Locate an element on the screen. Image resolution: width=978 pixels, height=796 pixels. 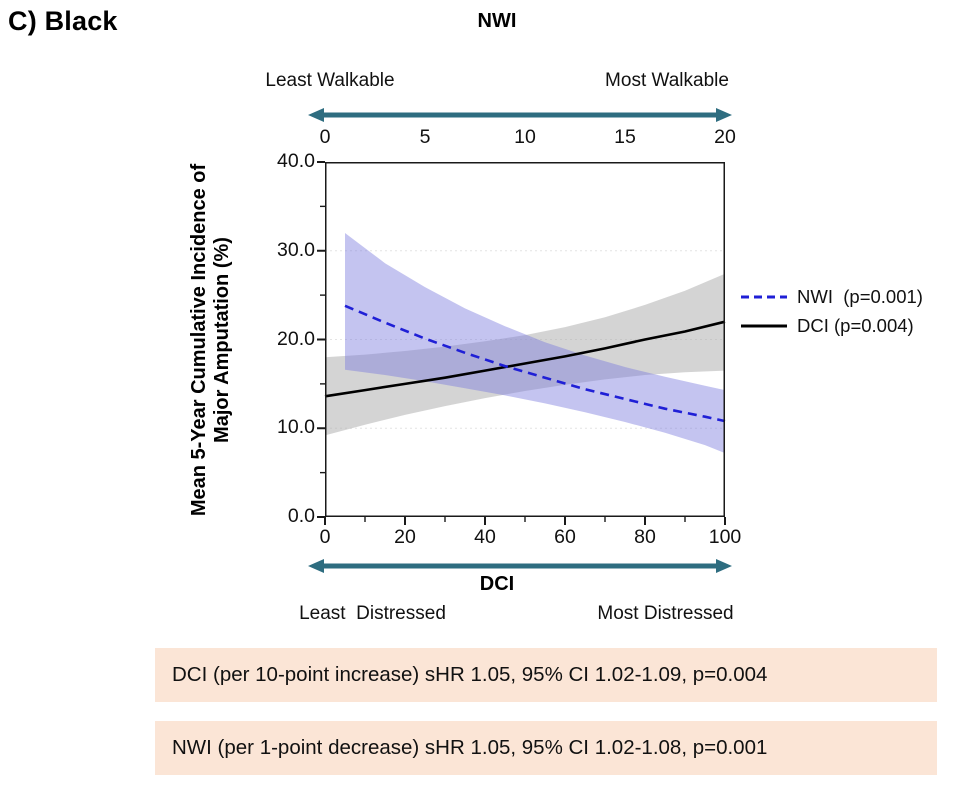
nwi-dashed-line-swatch is located at coordinates (764, 297).